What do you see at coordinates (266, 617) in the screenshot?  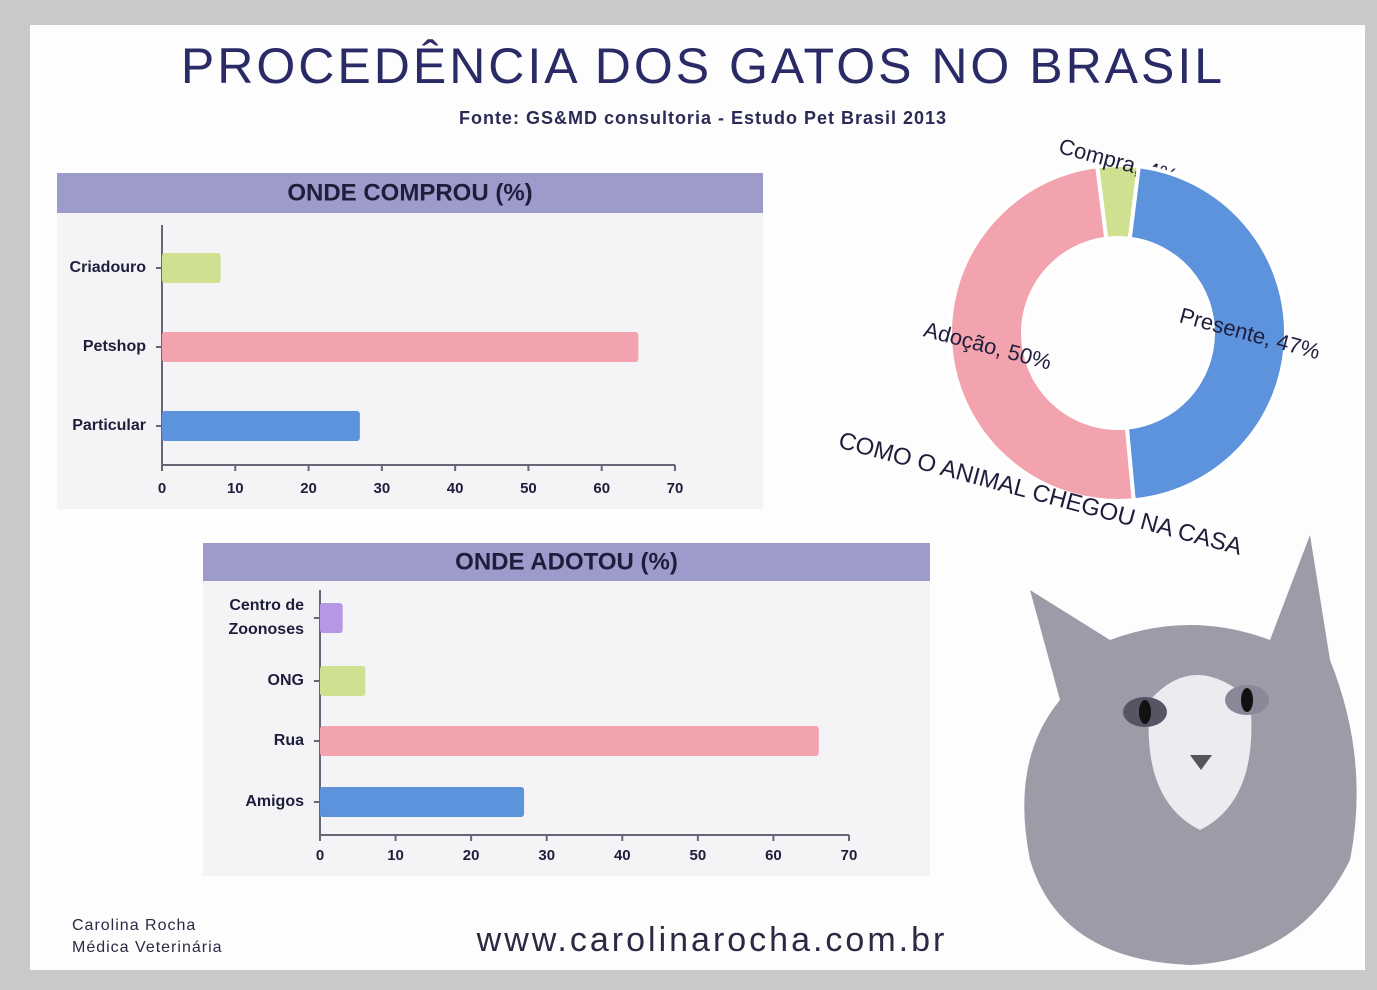 I see `y-tick-label: Centro de Zoonoses` at bounding box center [266, 617].